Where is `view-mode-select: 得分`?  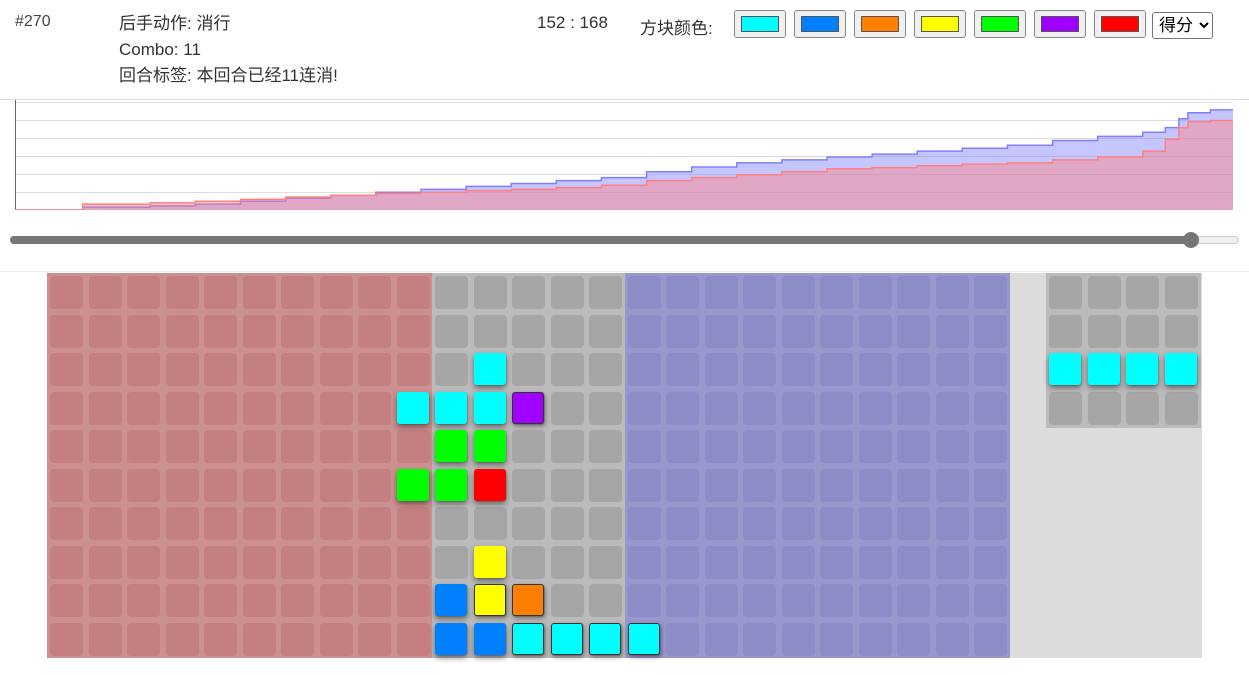 view-mode-select: 得分 is located at coordinates (1182, 25).